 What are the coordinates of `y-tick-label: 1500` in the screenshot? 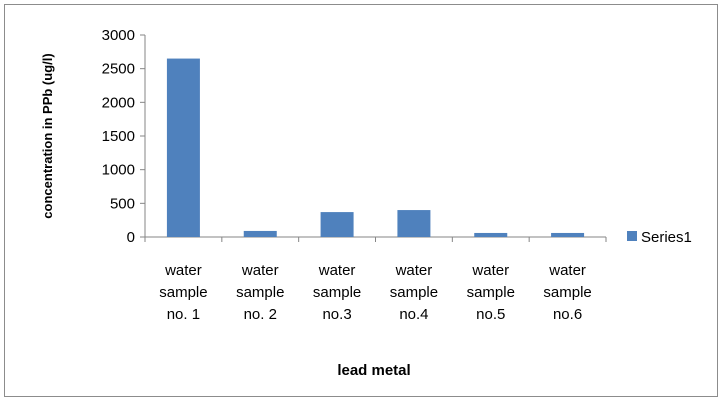 It's located at (118, 136).